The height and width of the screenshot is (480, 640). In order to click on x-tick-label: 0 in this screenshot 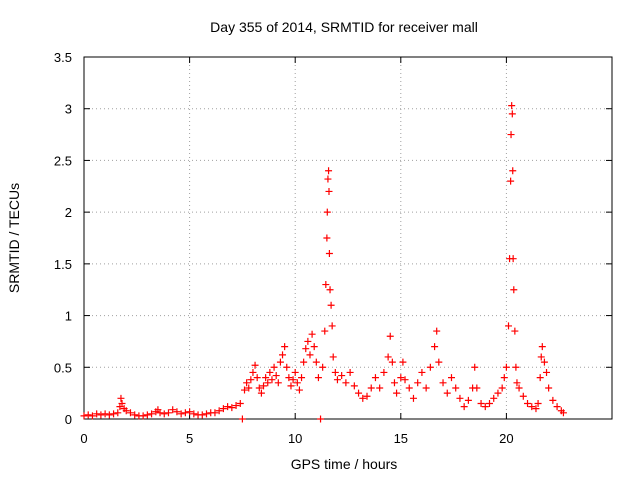, I will do `click(83, 438)`.